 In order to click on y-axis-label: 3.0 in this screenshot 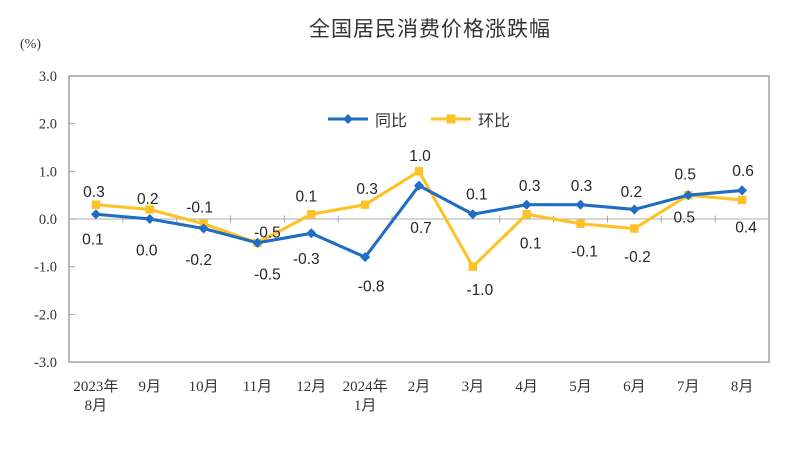, I will do `click(48, 77)`.